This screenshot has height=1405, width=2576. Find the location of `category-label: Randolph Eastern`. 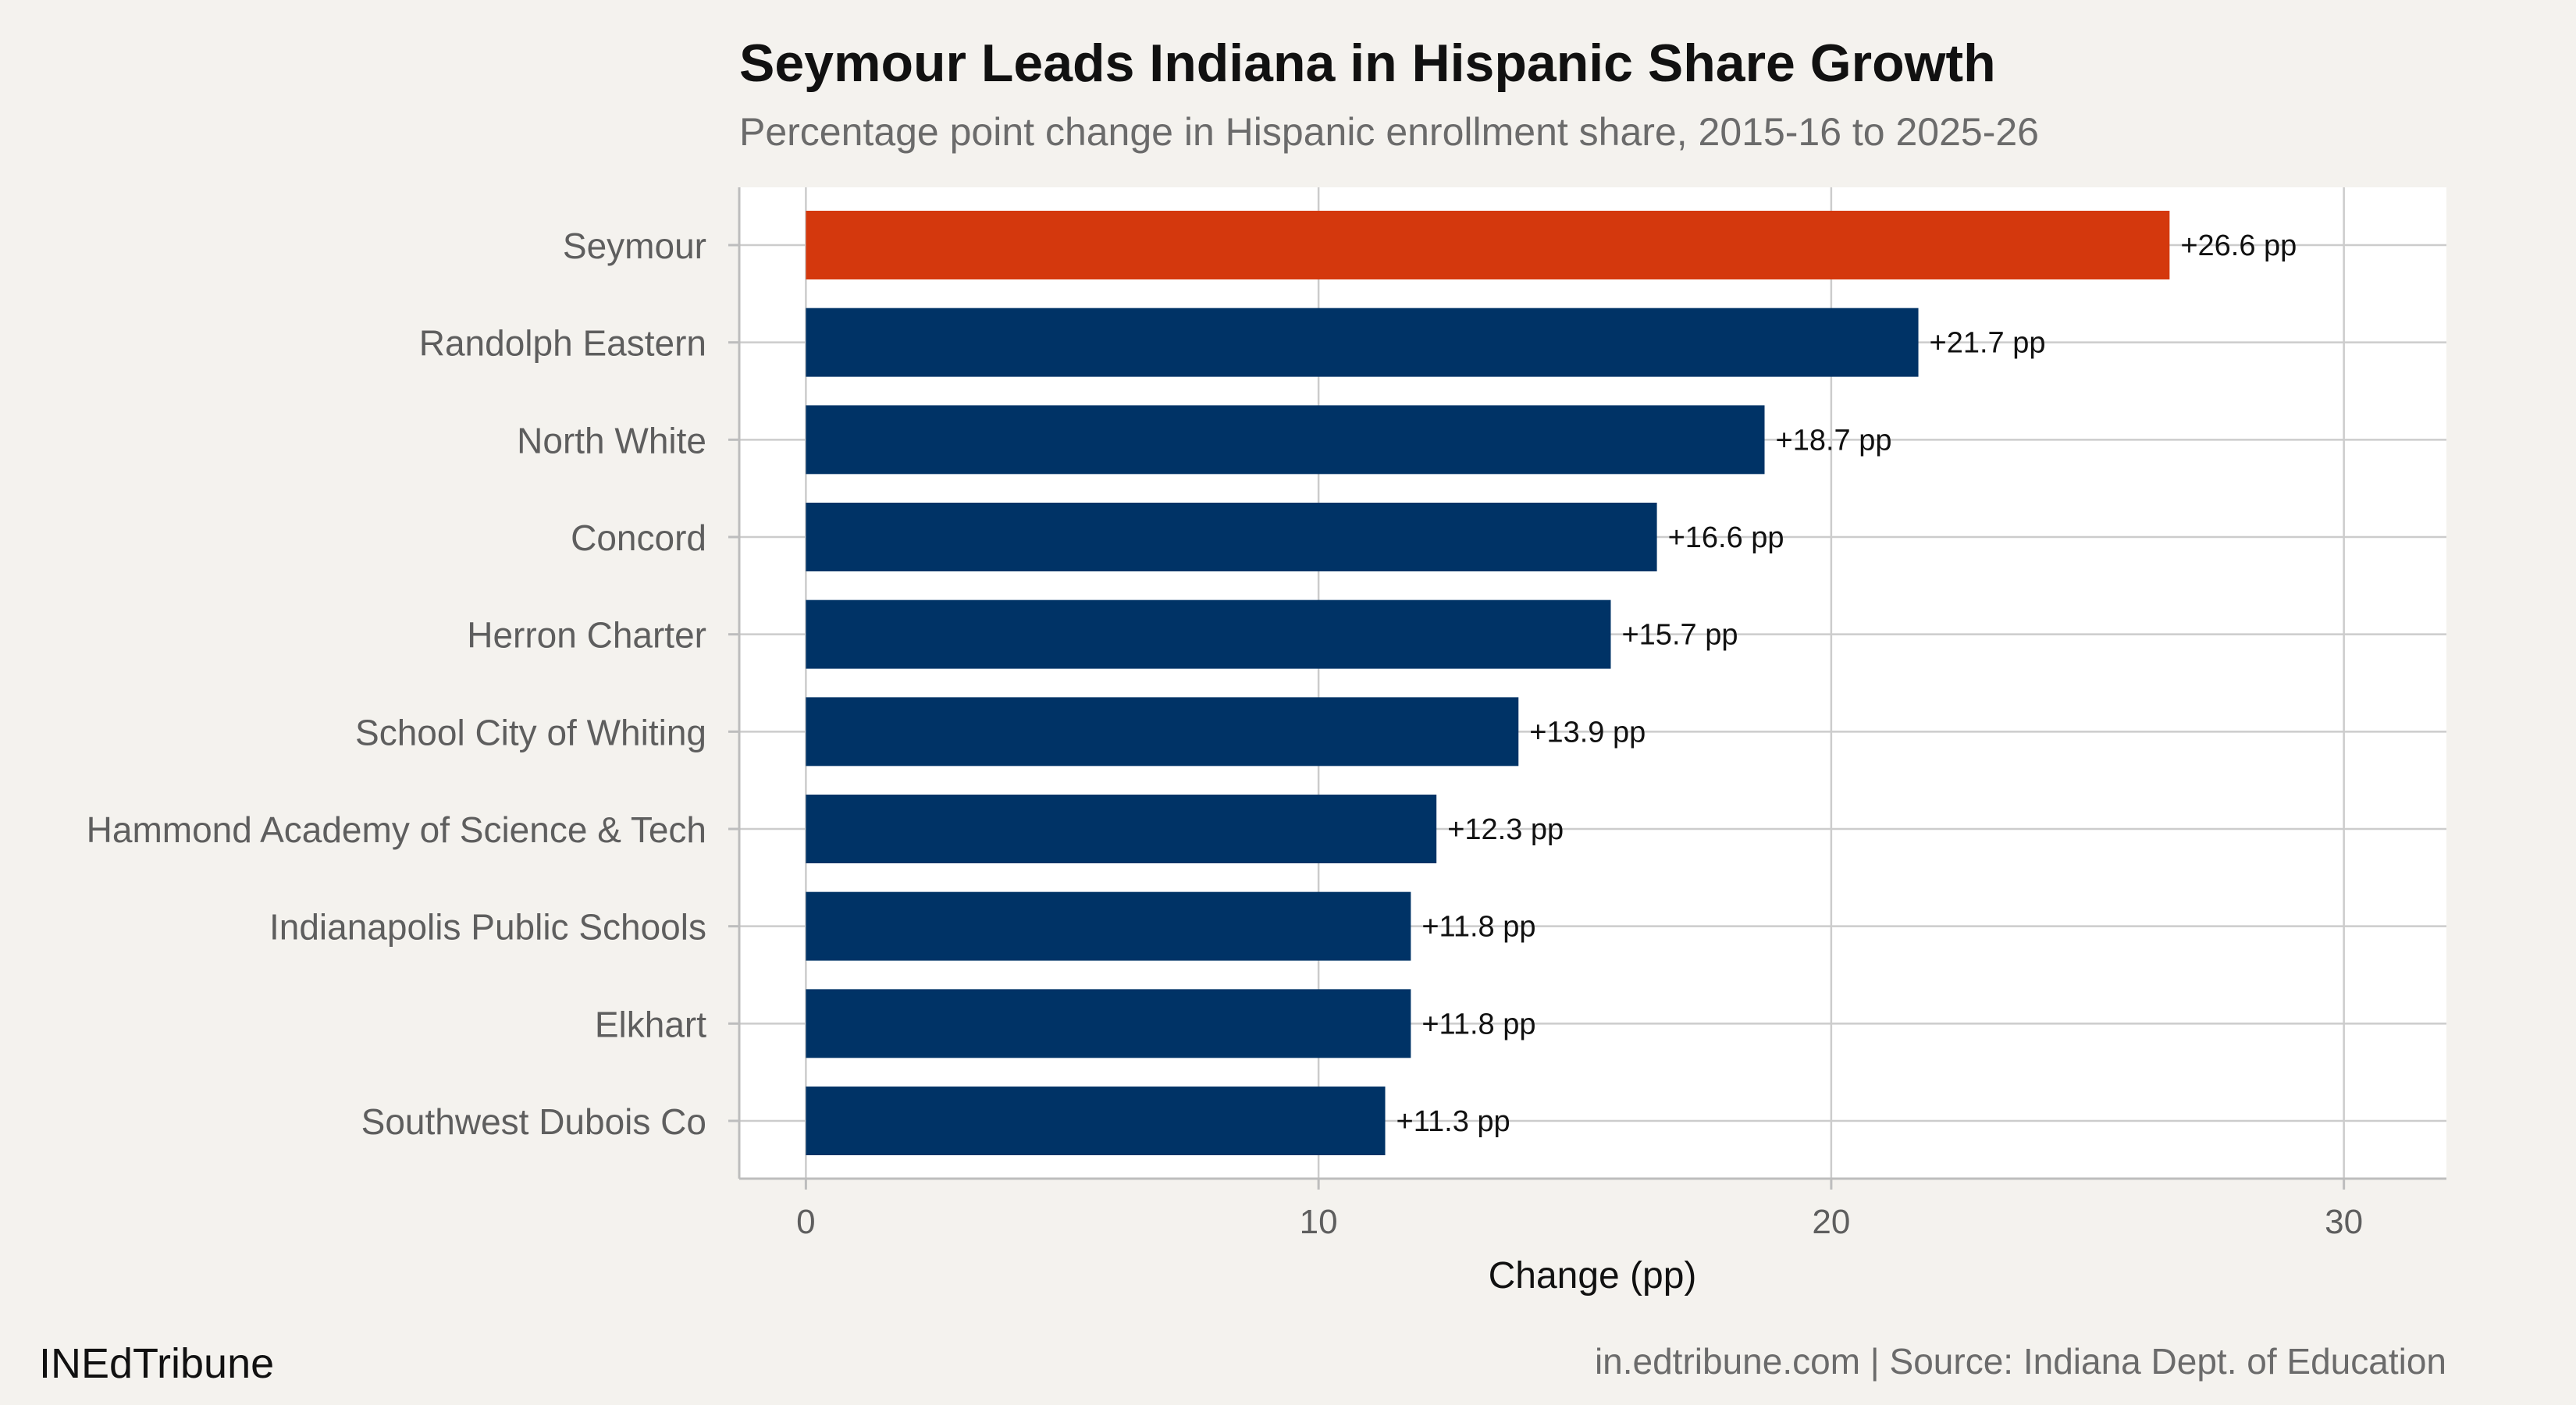

category-label: Randolph Eastern is located at coordinates (562, 343).